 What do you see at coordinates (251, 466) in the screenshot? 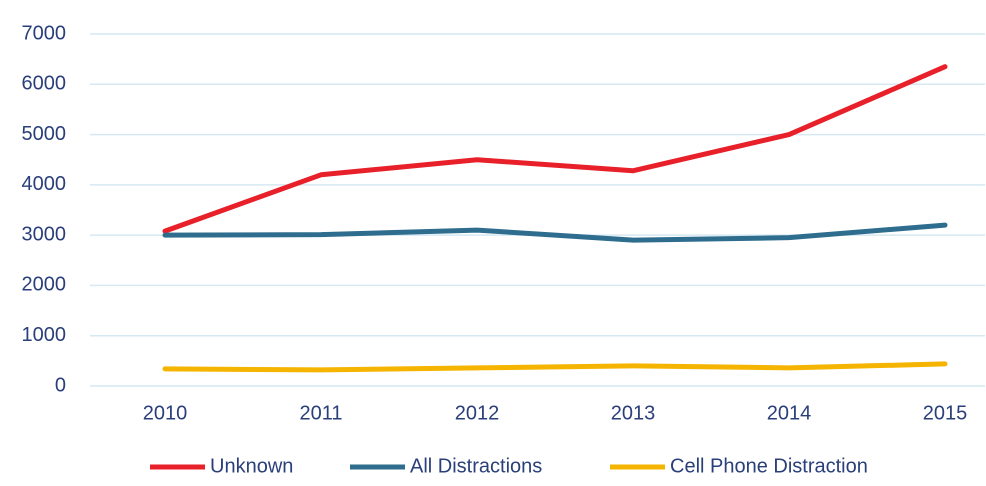
I see `legend-label: Unknown` at bounding box center [251, 466].